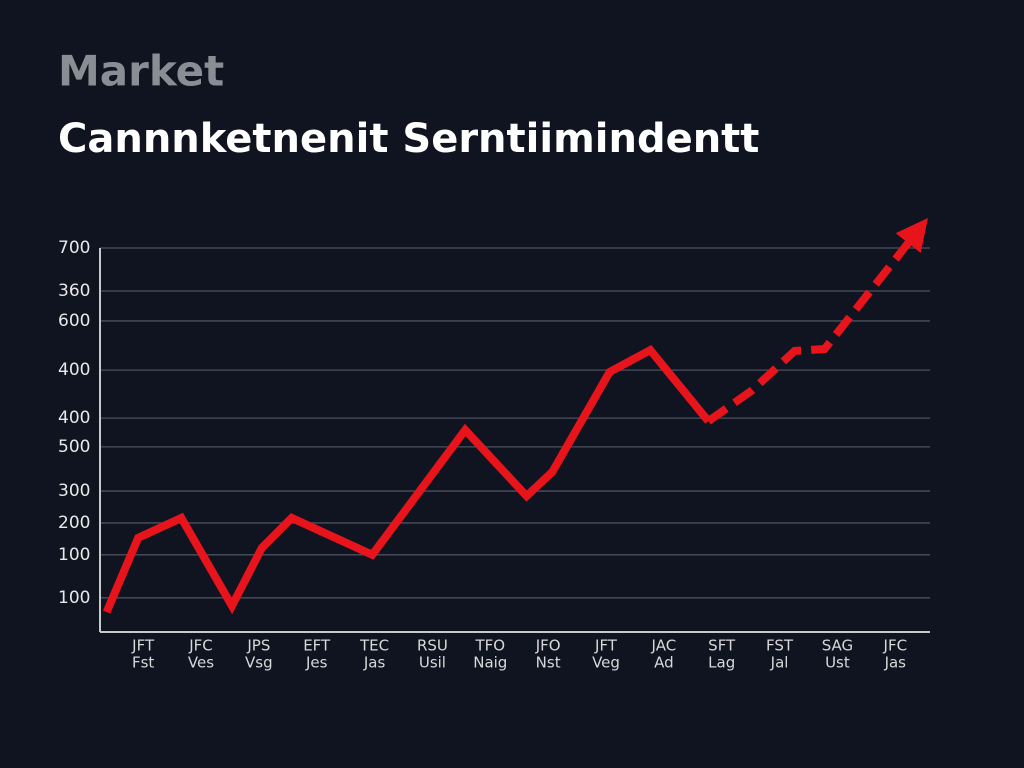 This screenshot has width=1024, height=768. What do you see at coordinates (74, 523) in the screenshot?
I see `y-tick-label: 200` at bounding box center [74, 523].